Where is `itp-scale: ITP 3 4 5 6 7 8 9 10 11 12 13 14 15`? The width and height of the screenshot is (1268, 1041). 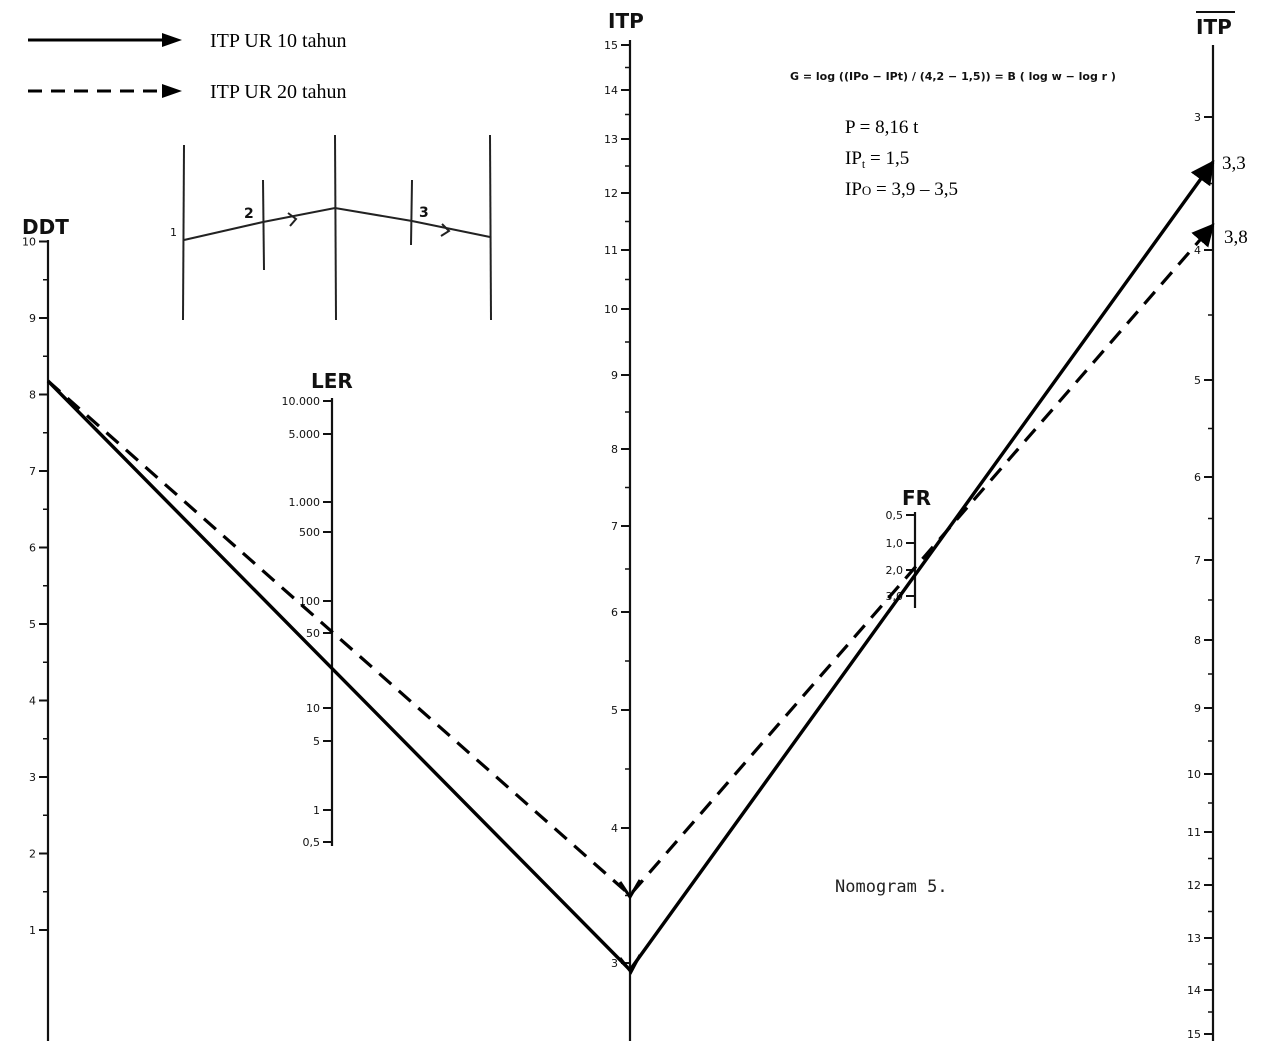
itp-scale: ITP 3 4 5 6 7 8 9 10 11 12 13 14 15 is located at coordinates (624, 525).